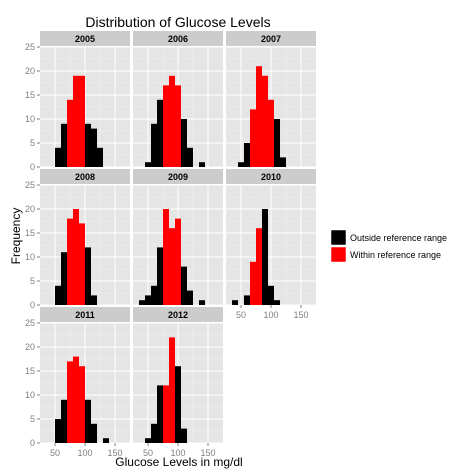  What do you see at coordinates (32, 167) in the screenshot?
I see `y-tick-label: 0` at bounding box center [32, 167].